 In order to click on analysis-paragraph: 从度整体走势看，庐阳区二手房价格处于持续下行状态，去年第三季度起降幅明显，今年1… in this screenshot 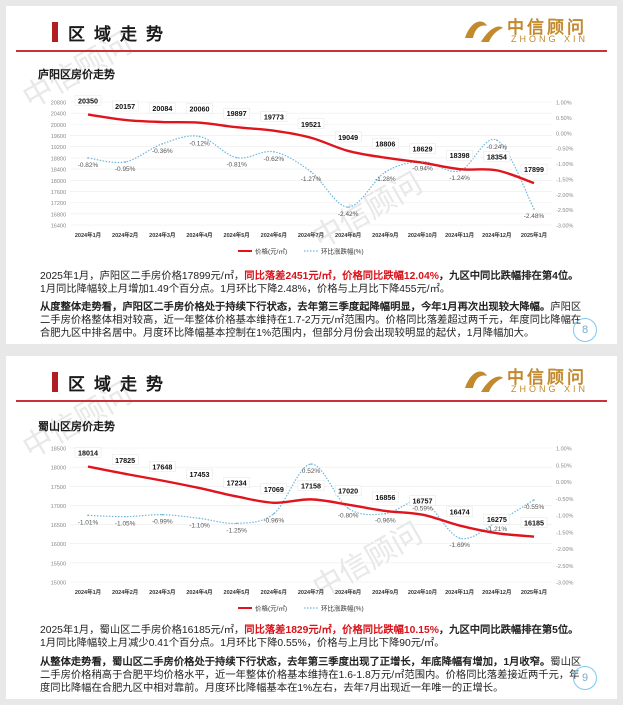, I will do `click(312, 320)`.